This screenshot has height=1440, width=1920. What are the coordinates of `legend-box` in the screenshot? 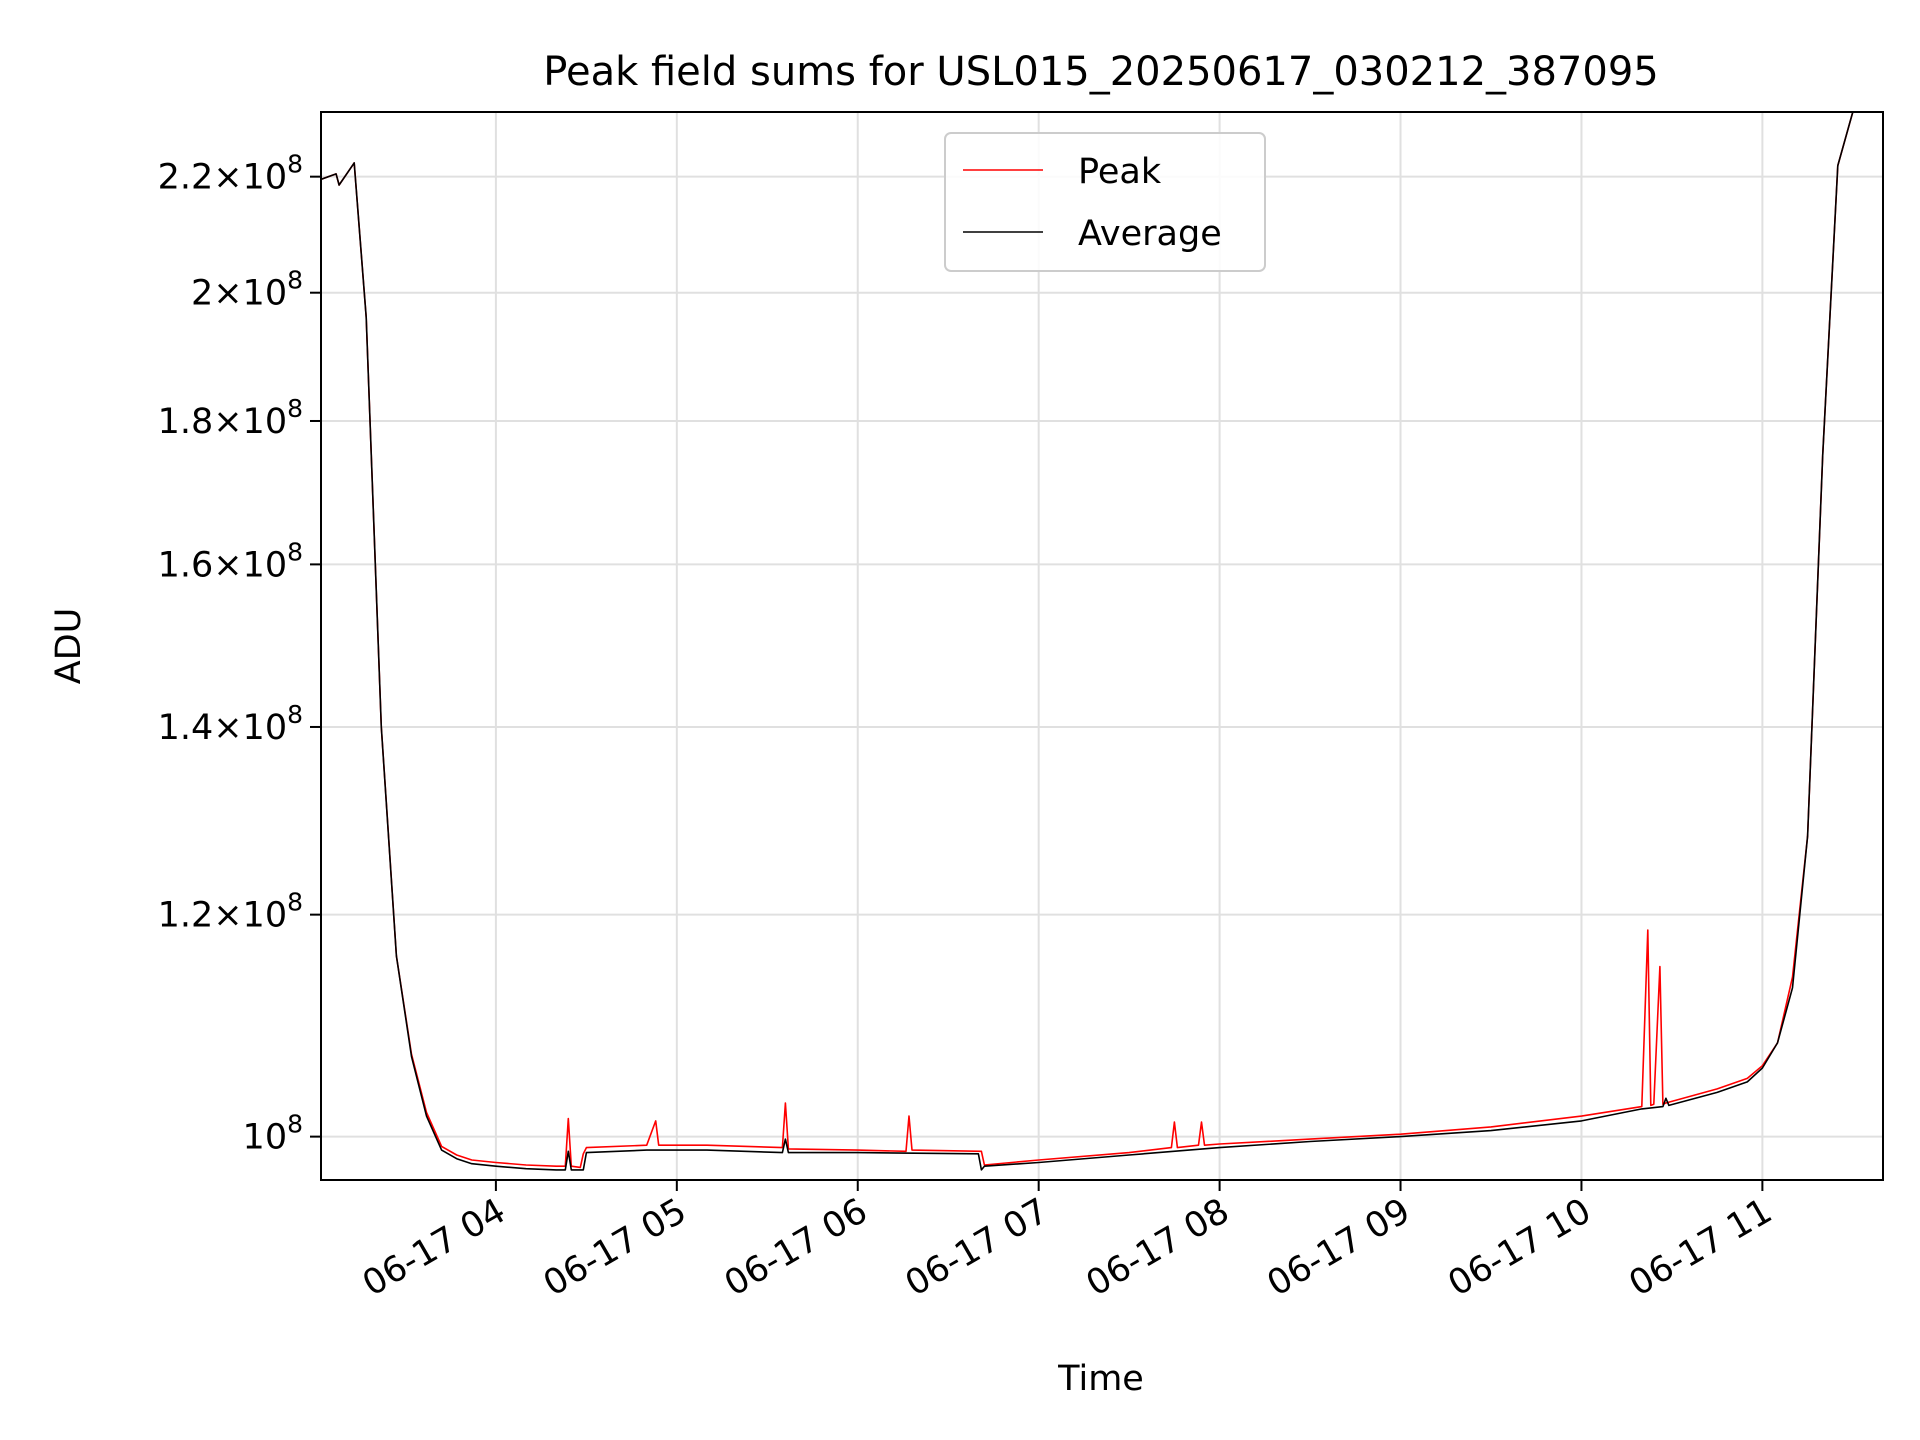 It's located at (1105, 202).